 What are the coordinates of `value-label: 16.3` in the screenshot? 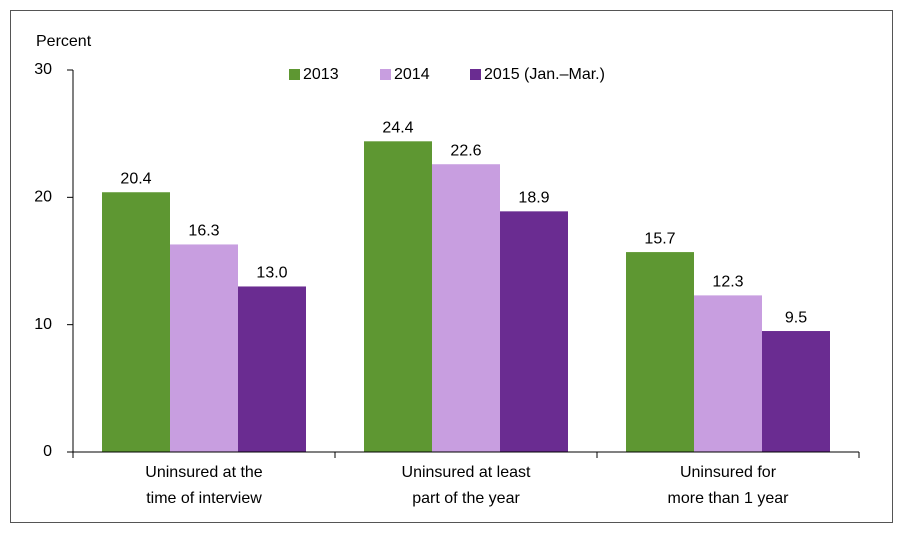 It's located at (203, 231).